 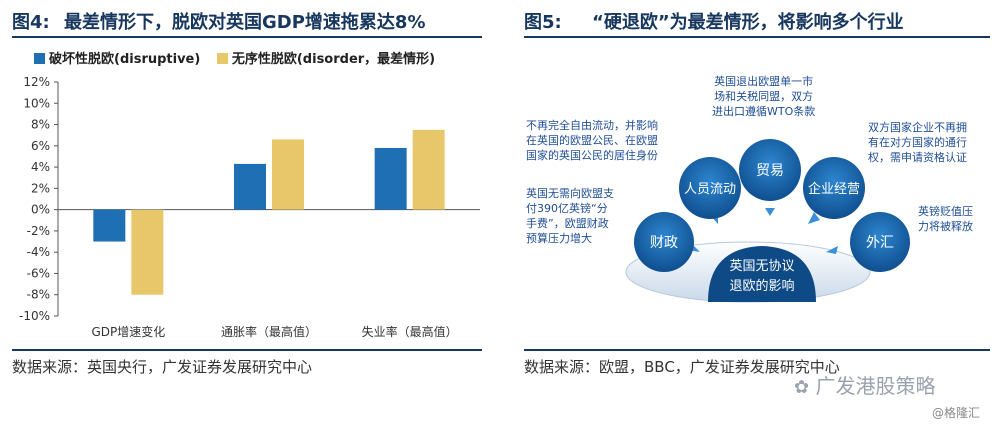 What do you see at coordinates (38, 295) in the screenshot?
I see `y-tick-label: -8%` at bounding box center [38, 295].